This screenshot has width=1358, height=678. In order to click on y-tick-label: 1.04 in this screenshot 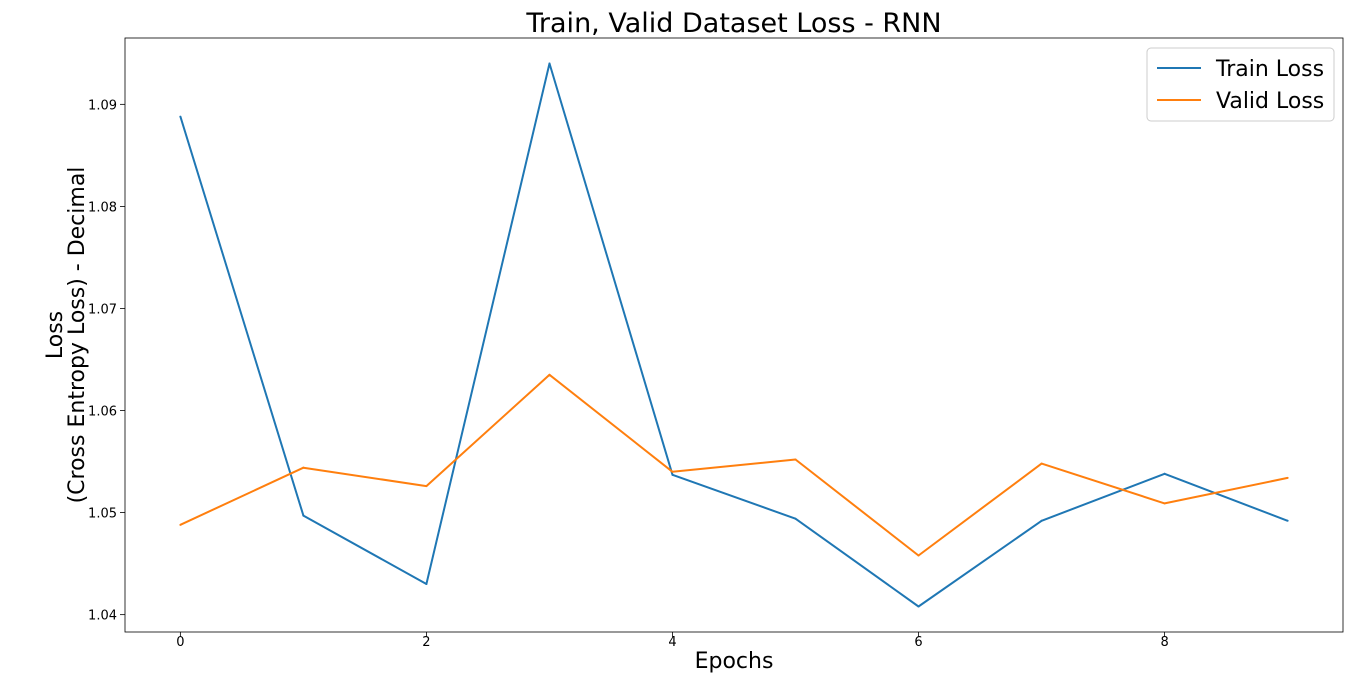, I will do `click(102, 616)`.